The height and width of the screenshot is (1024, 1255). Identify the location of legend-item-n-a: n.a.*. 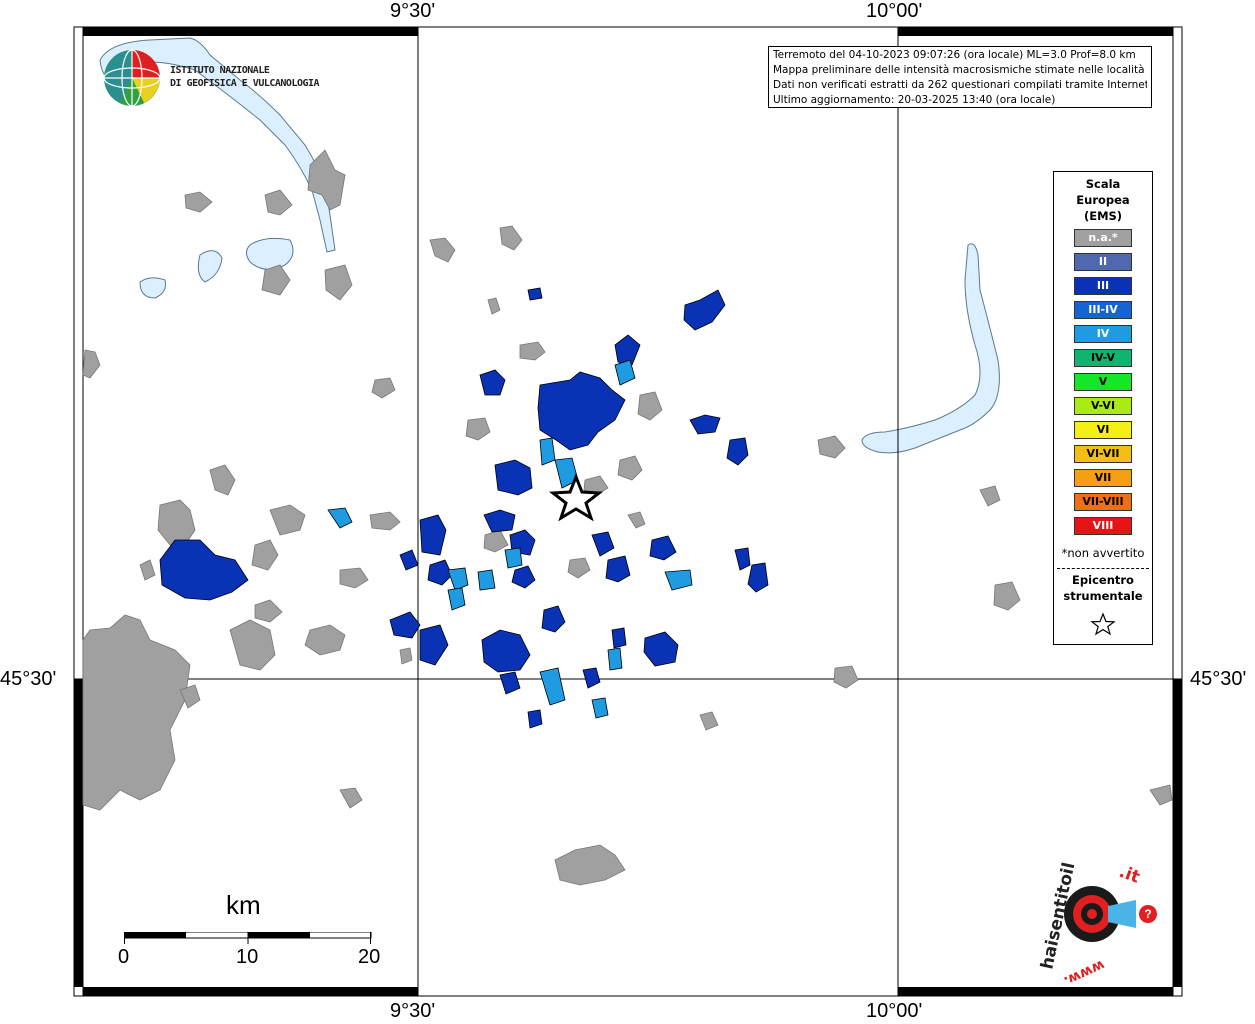
(1103, 238).